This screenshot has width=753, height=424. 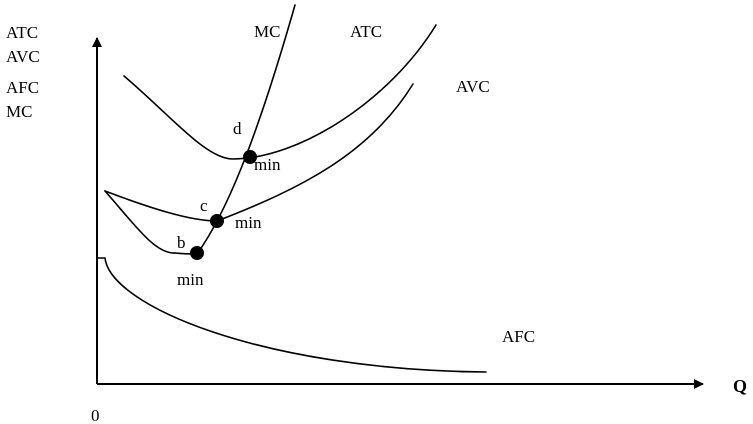 I want to click on point-d-label: d, so click(x=237, y=128).